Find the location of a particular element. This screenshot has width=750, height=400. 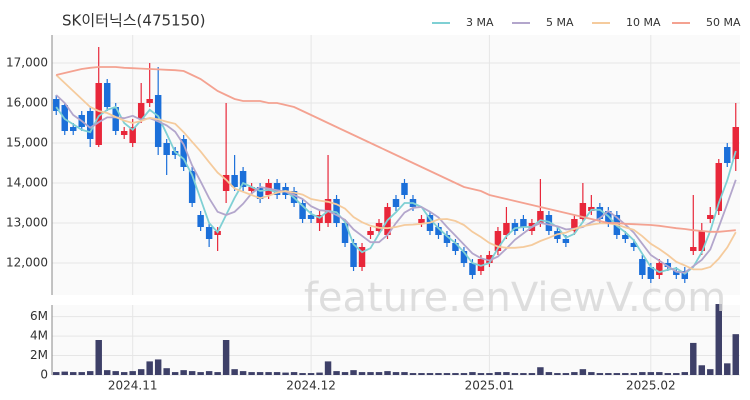

x-tick-label: 2024.11 is located at coordinates (133, 386).